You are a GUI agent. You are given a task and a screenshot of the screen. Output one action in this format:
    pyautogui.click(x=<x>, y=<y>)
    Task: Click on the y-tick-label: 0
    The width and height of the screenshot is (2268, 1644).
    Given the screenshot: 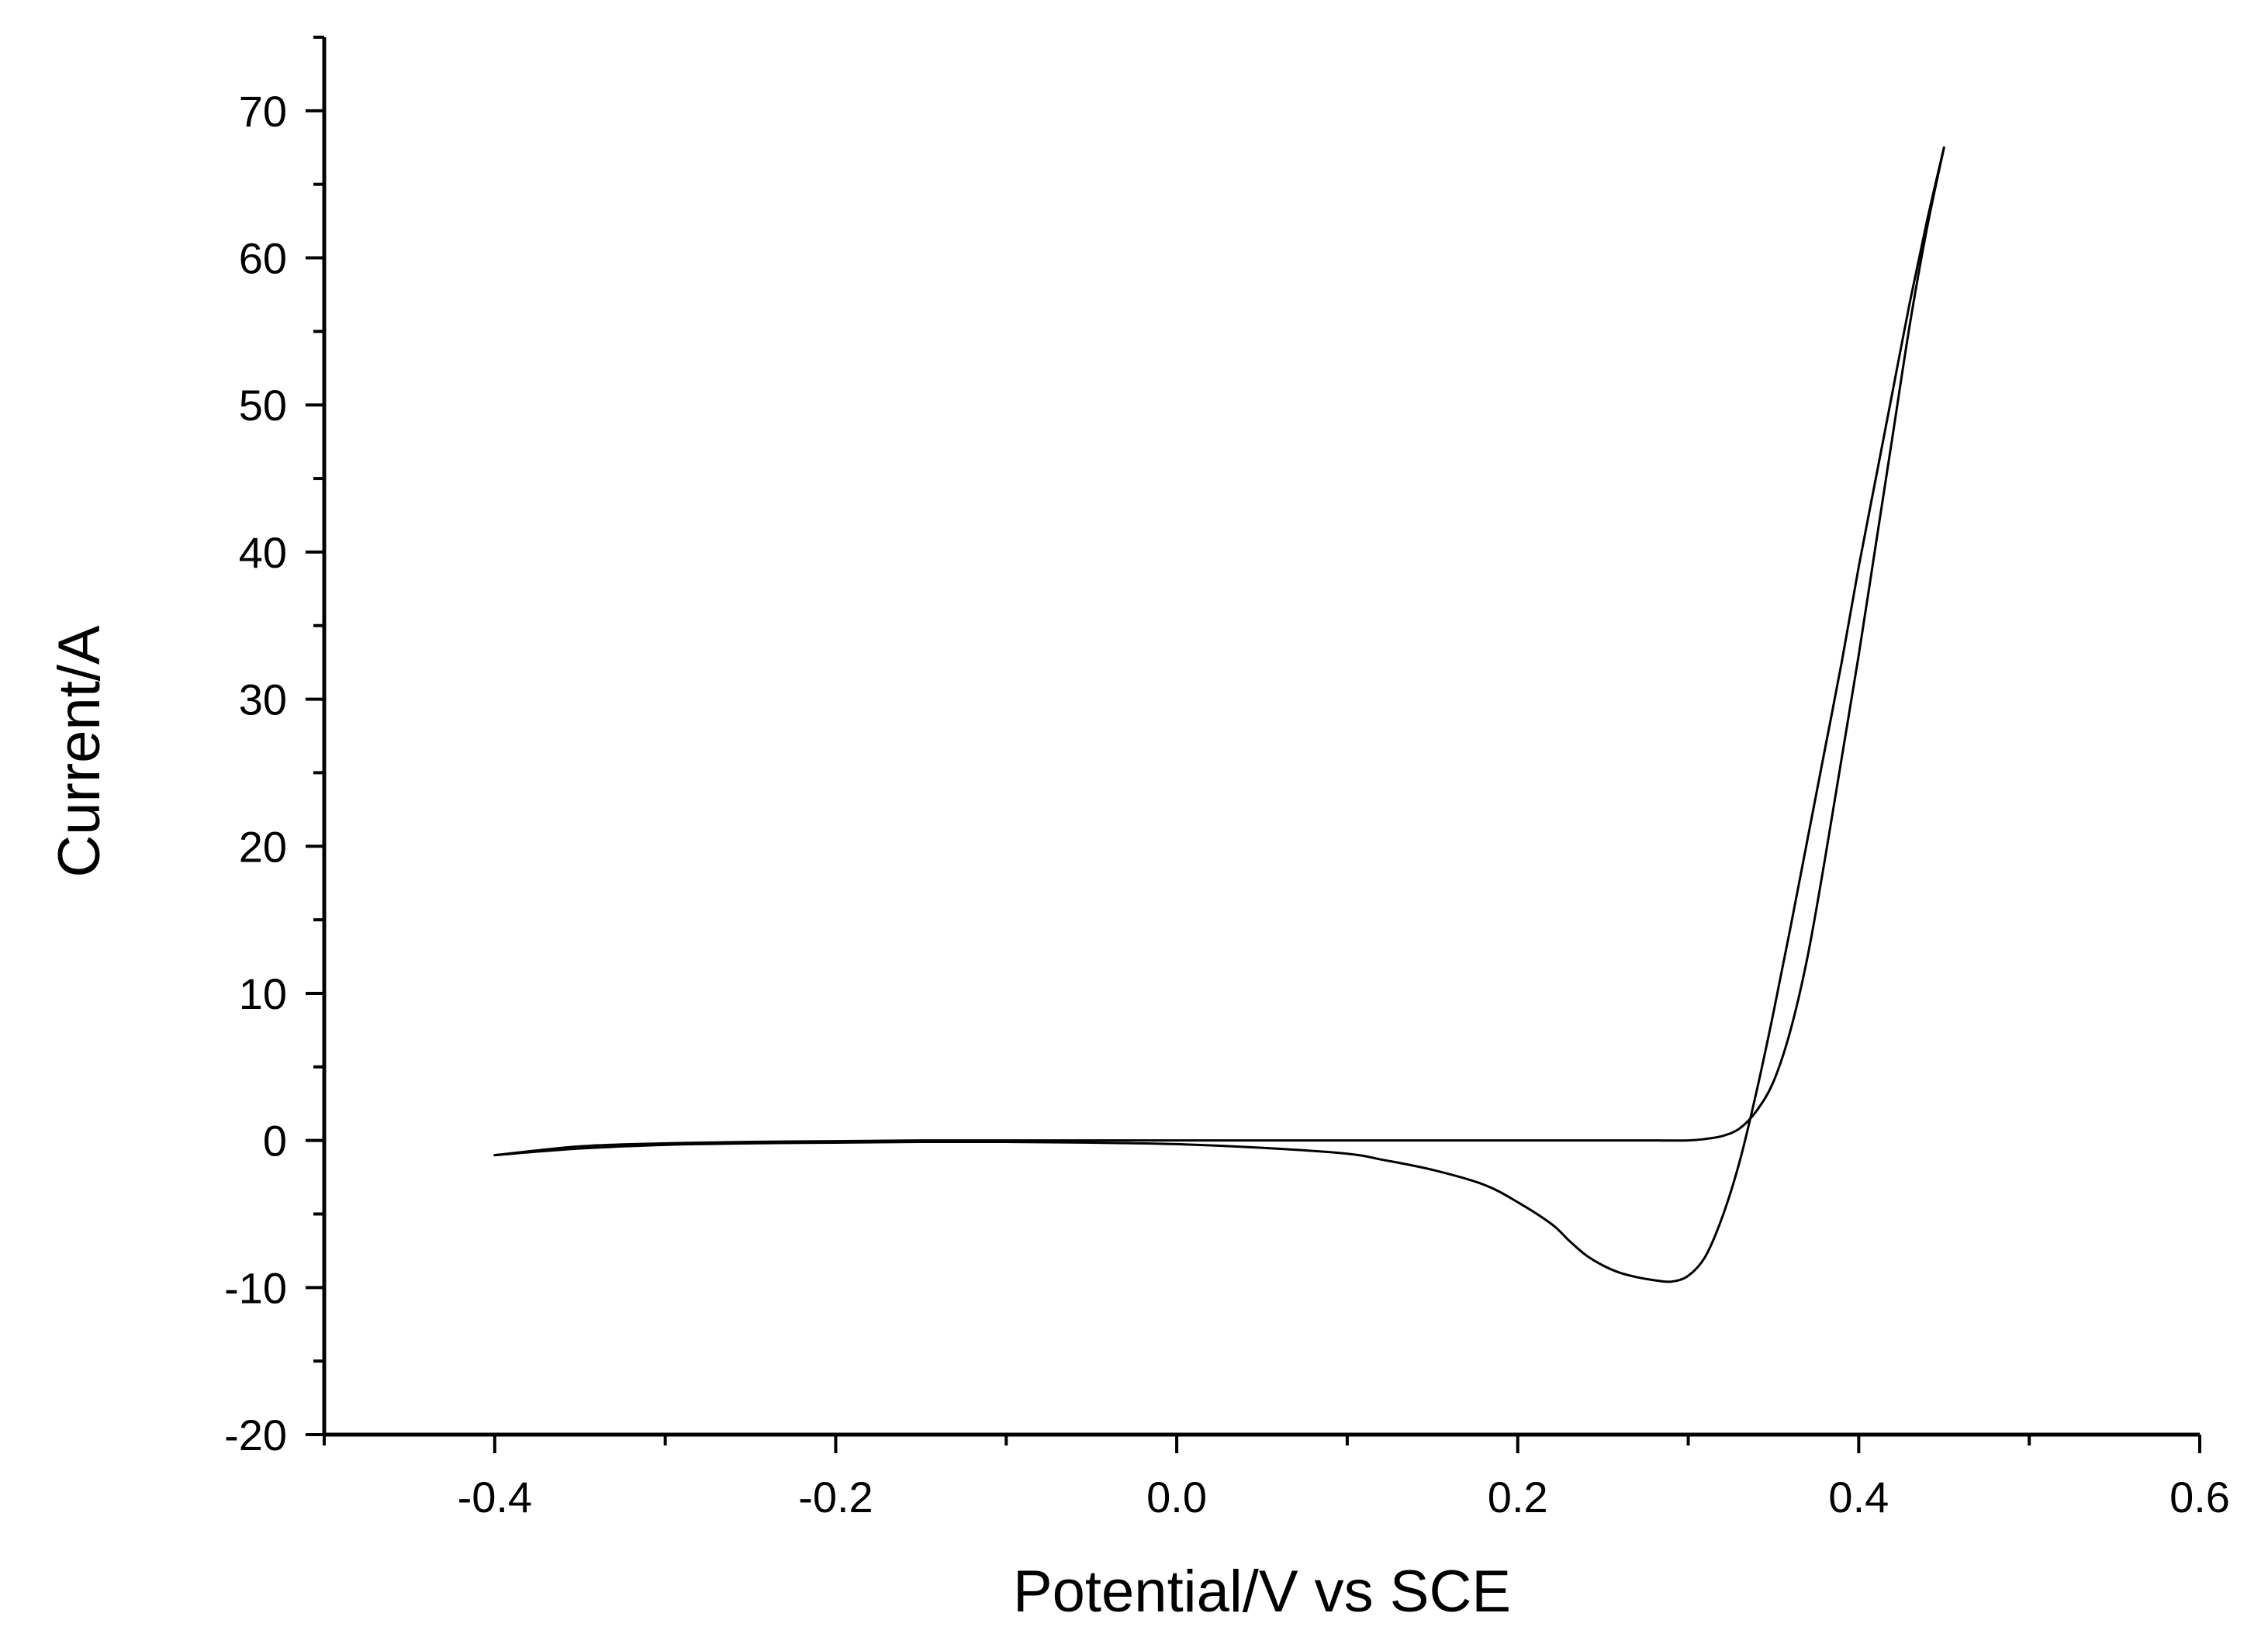 What is the action you would take?
    pyautogui.click(x=275, y=1141)
    